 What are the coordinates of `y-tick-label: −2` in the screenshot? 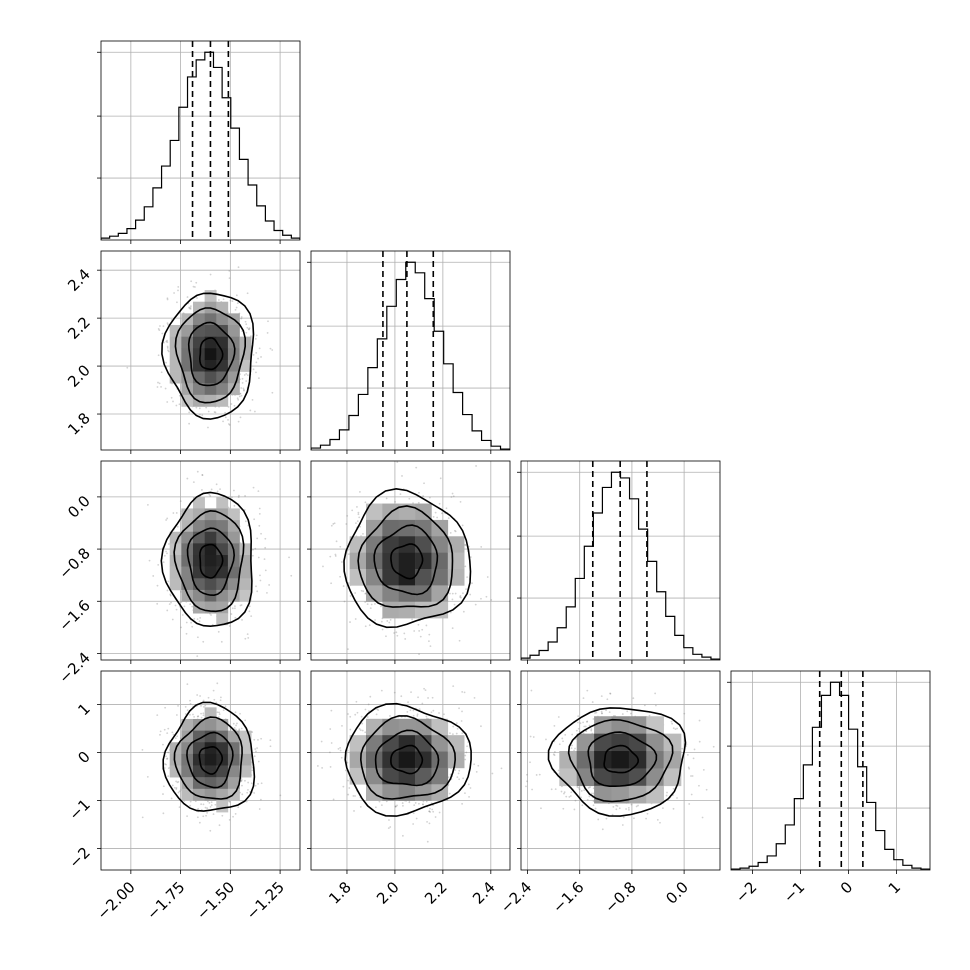 It's located at (79, 858).